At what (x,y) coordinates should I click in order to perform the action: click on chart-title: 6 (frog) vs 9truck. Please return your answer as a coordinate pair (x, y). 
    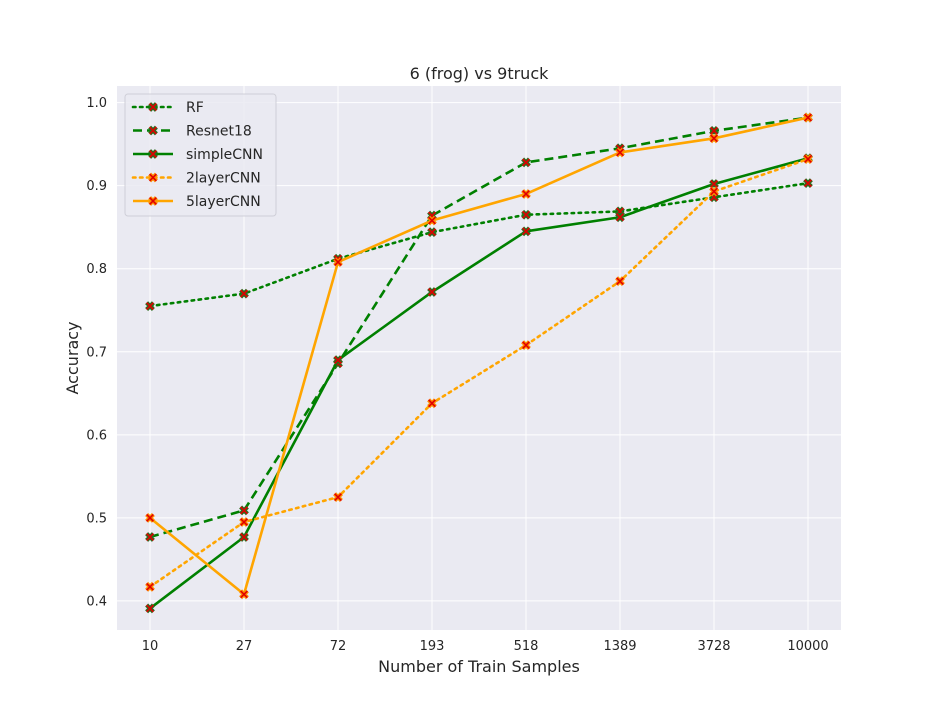
    Looking at the image, I should click on (480, 73).